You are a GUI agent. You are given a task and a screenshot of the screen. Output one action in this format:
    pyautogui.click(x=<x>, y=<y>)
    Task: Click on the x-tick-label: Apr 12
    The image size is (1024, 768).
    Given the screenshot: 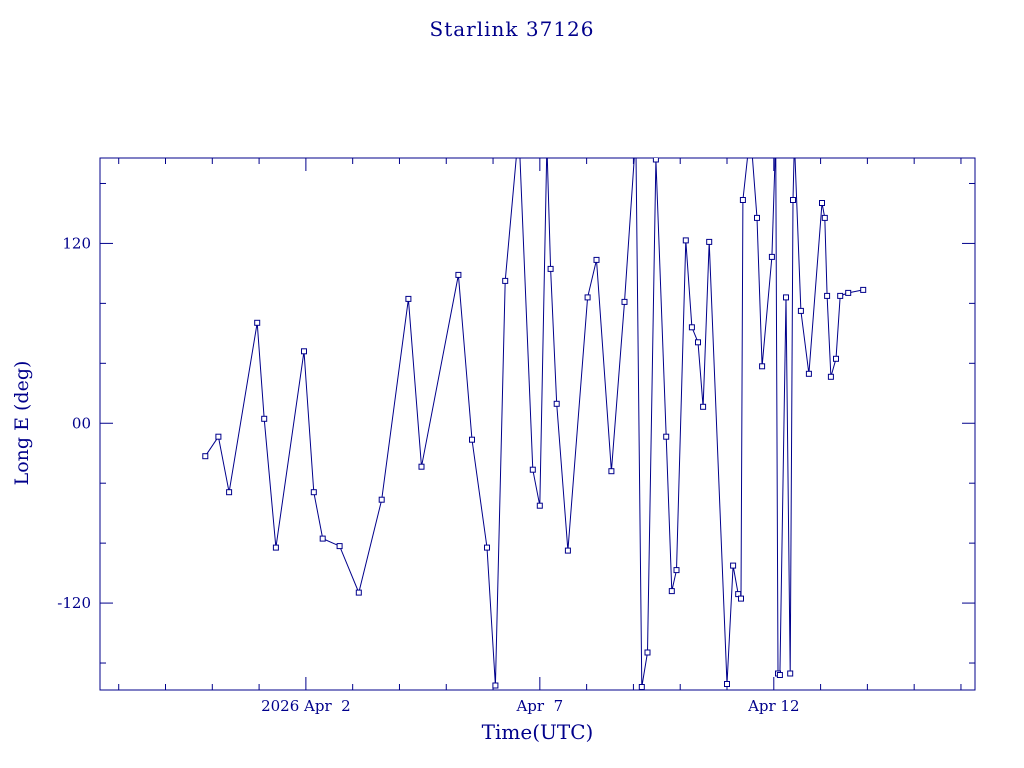 What is the action you would take?
    pyautogui.click(x=773, y=706)
    